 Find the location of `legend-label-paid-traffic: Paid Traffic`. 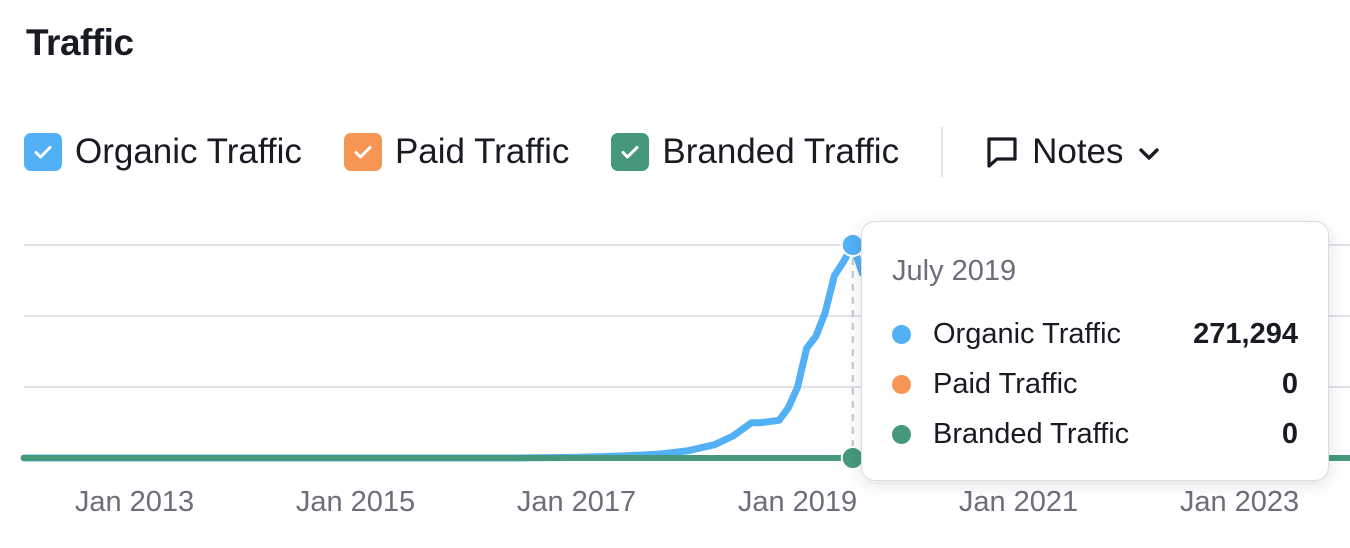

legend-label-paid-traffic: Paid Traffic is located at coordinates (482, 151).